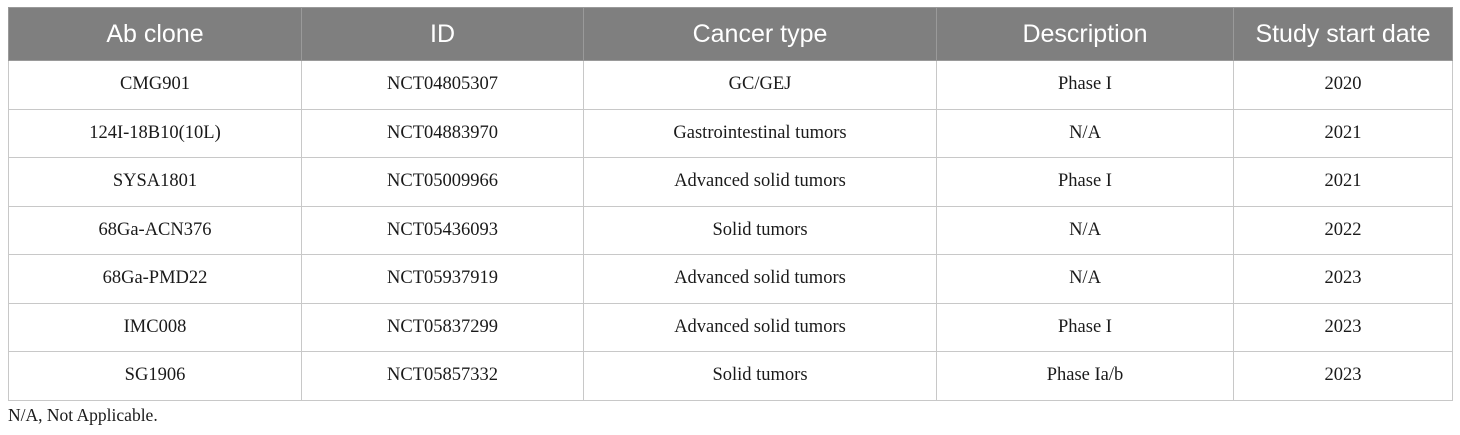 The width and height of the screenshot is (1460, 435). I want to click on cell-ab-clone: 68Ga-PMD22, so click(155, 279).